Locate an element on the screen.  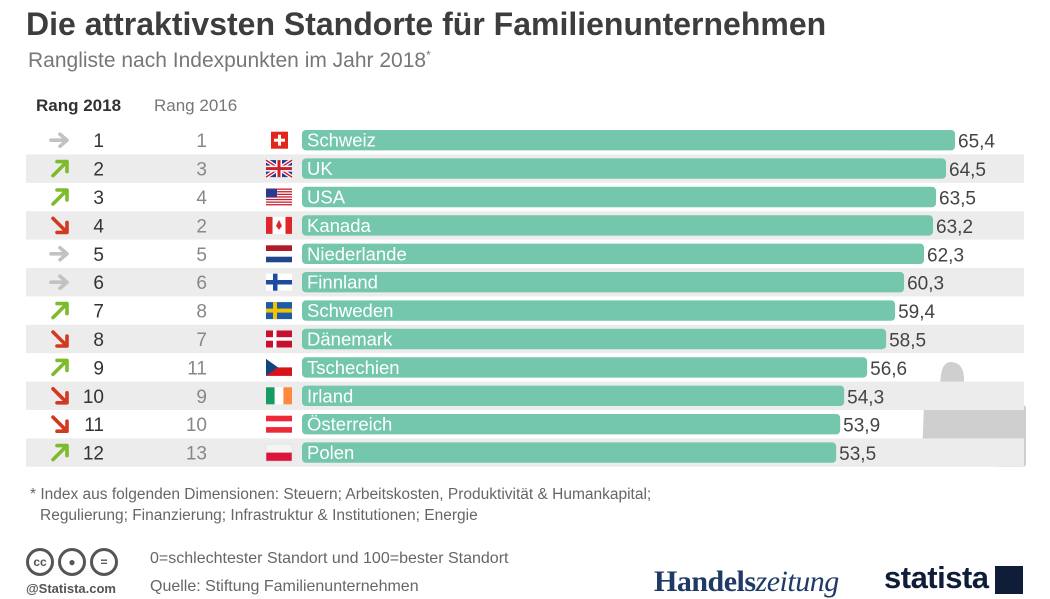
rank-2018: 6 is located at coordinates (98, 283).